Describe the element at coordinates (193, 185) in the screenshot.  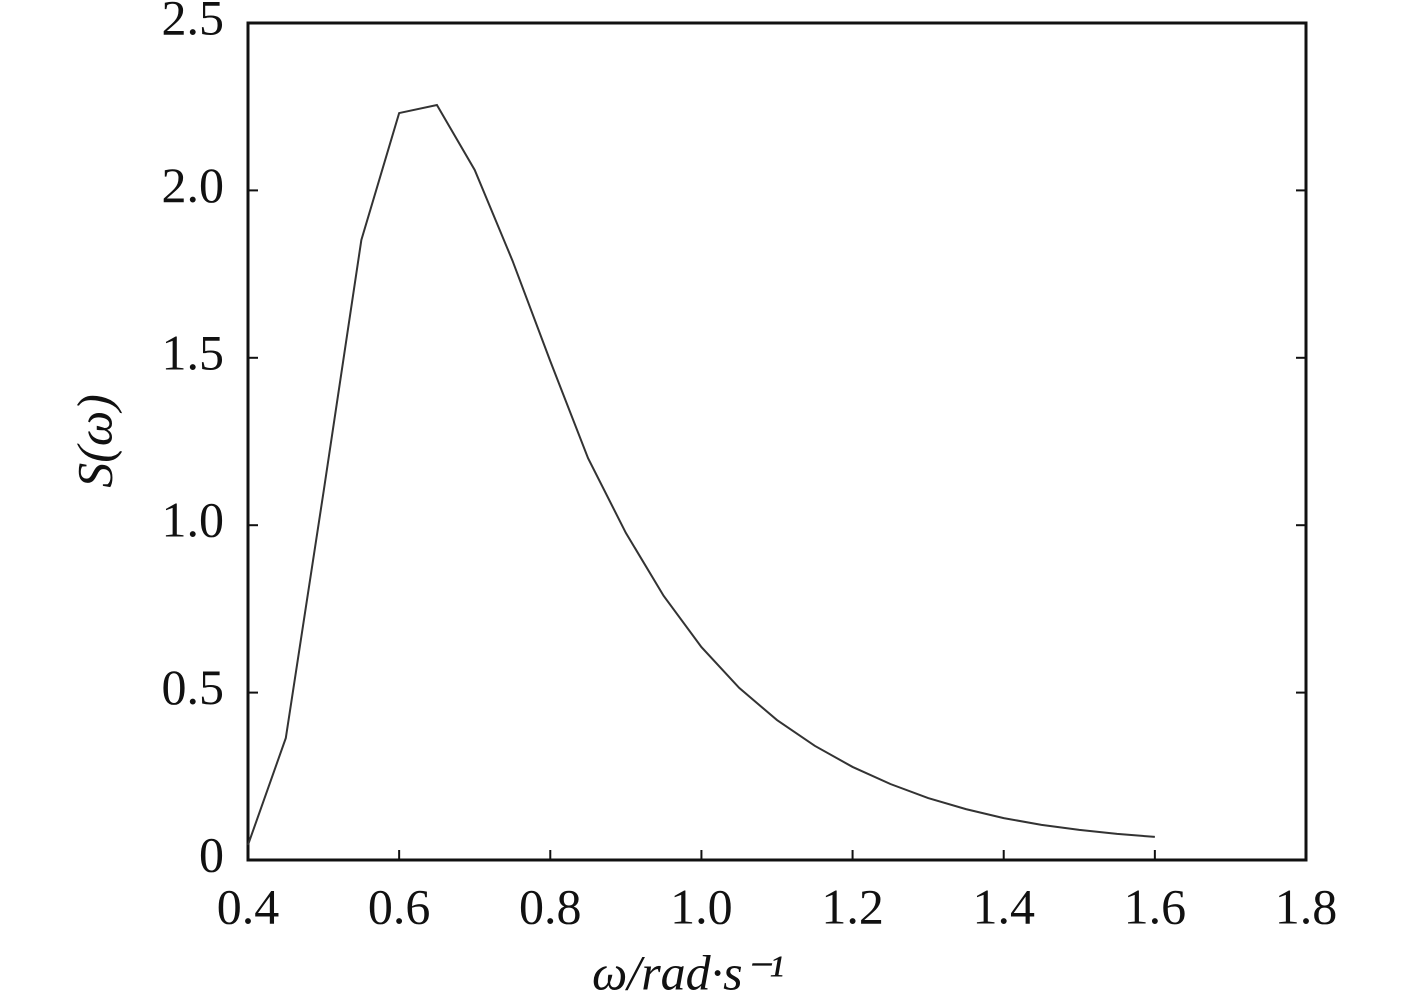
I see `y-tick-label: 2.0` at that location.